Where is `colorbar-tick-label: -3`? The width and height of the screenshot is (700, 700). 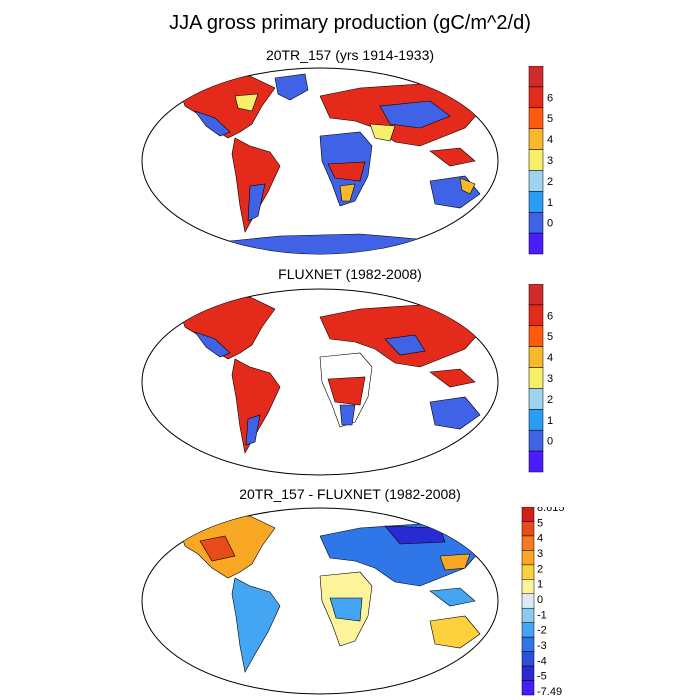 colorbar-tick-label: -3 is located at coordinates (542, 646).